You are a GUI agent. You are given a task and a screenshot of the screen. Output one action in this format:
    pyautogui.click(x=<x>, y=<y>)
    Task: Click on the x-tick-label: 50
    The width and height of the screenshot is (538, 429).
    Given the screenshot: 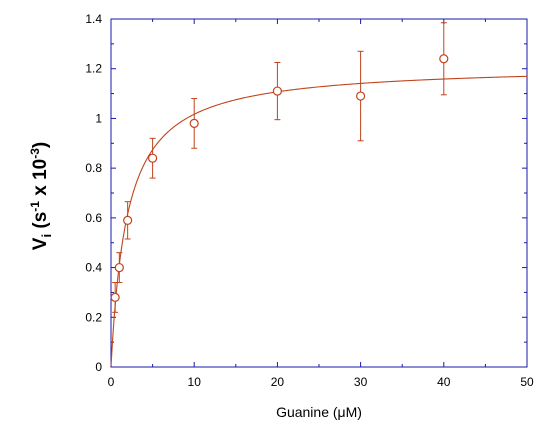 What is the action you would take?
    pyautogui.click(x=527, y=382)
    